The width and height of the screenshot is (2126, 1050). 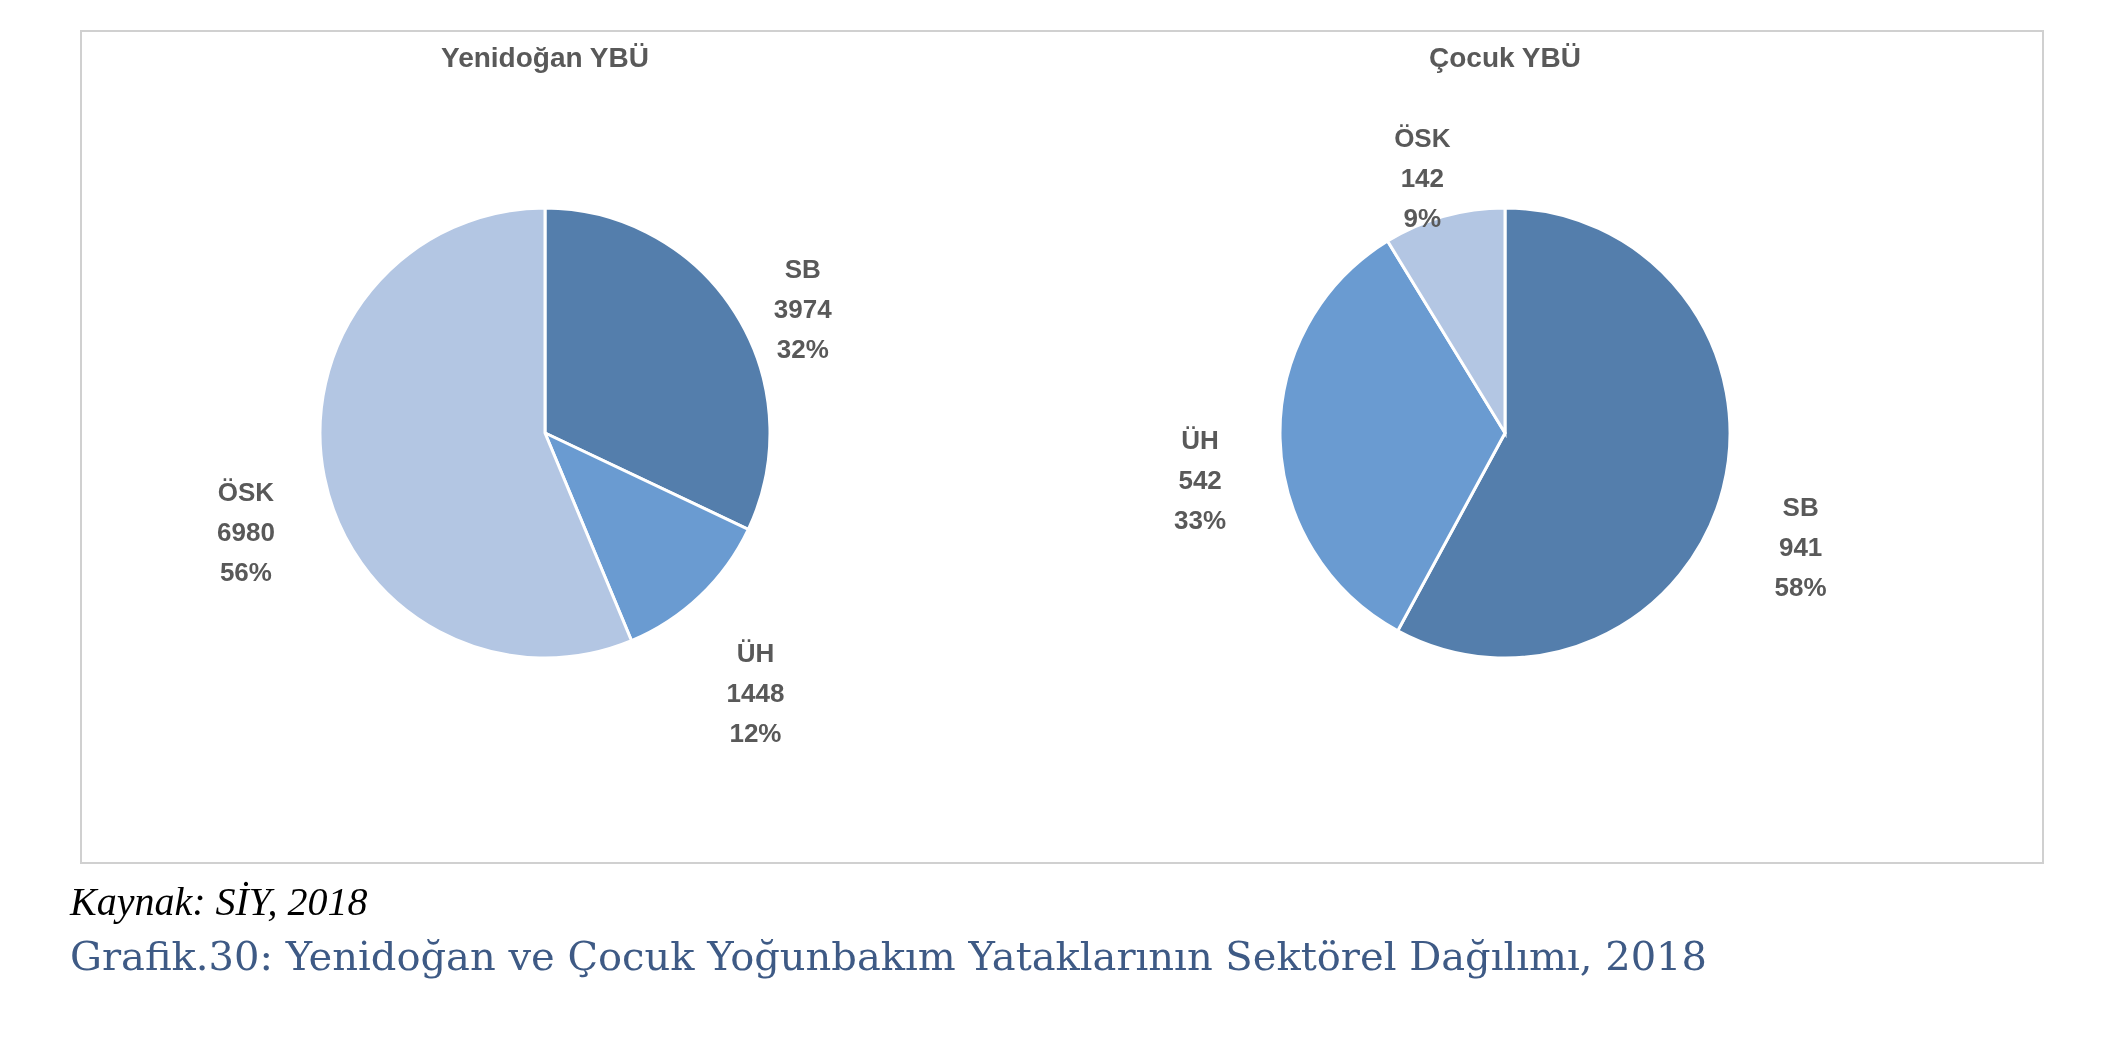 What do you see at coordinates (246, 551) in the screenshot?
I see `data-label: 6980 56%` at bounding box center [246, 551].